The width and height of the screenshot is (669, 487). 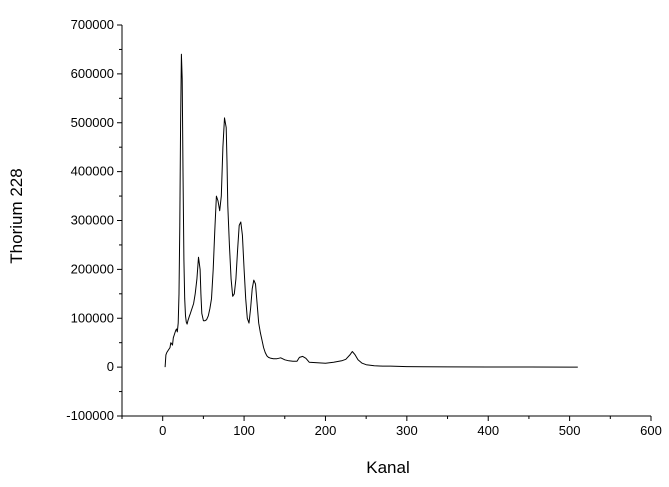 I want to click on x-tick-label: 100, so click(x=244, y=430).